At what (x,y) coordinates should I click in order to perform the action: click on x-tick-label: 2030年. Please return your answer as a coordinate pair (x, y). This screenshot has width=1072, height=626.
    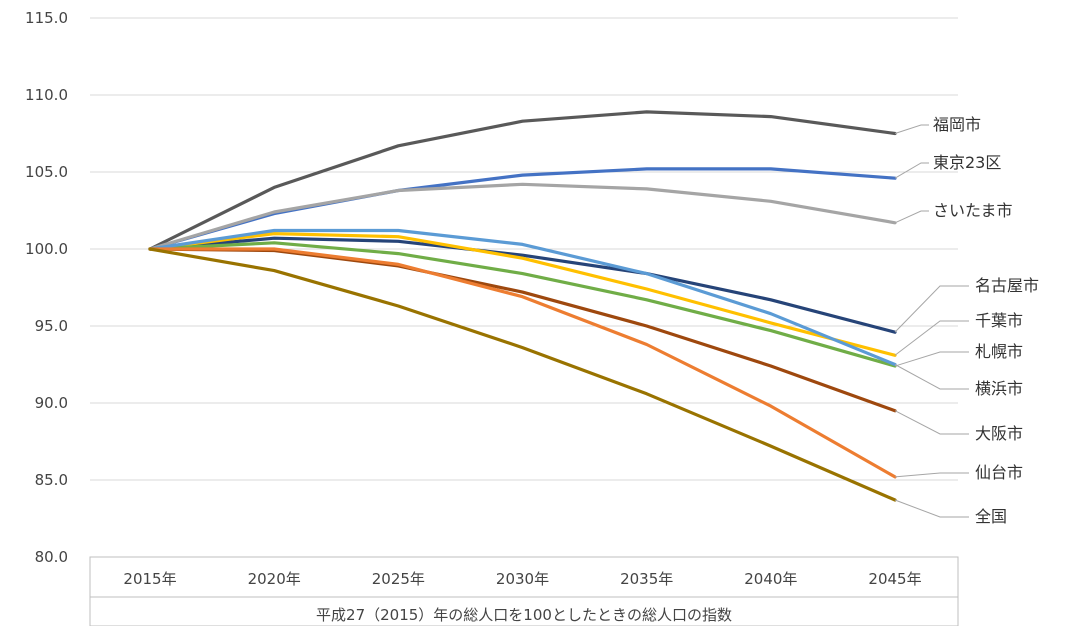
    Looking at the image, I should click on (522, 579).